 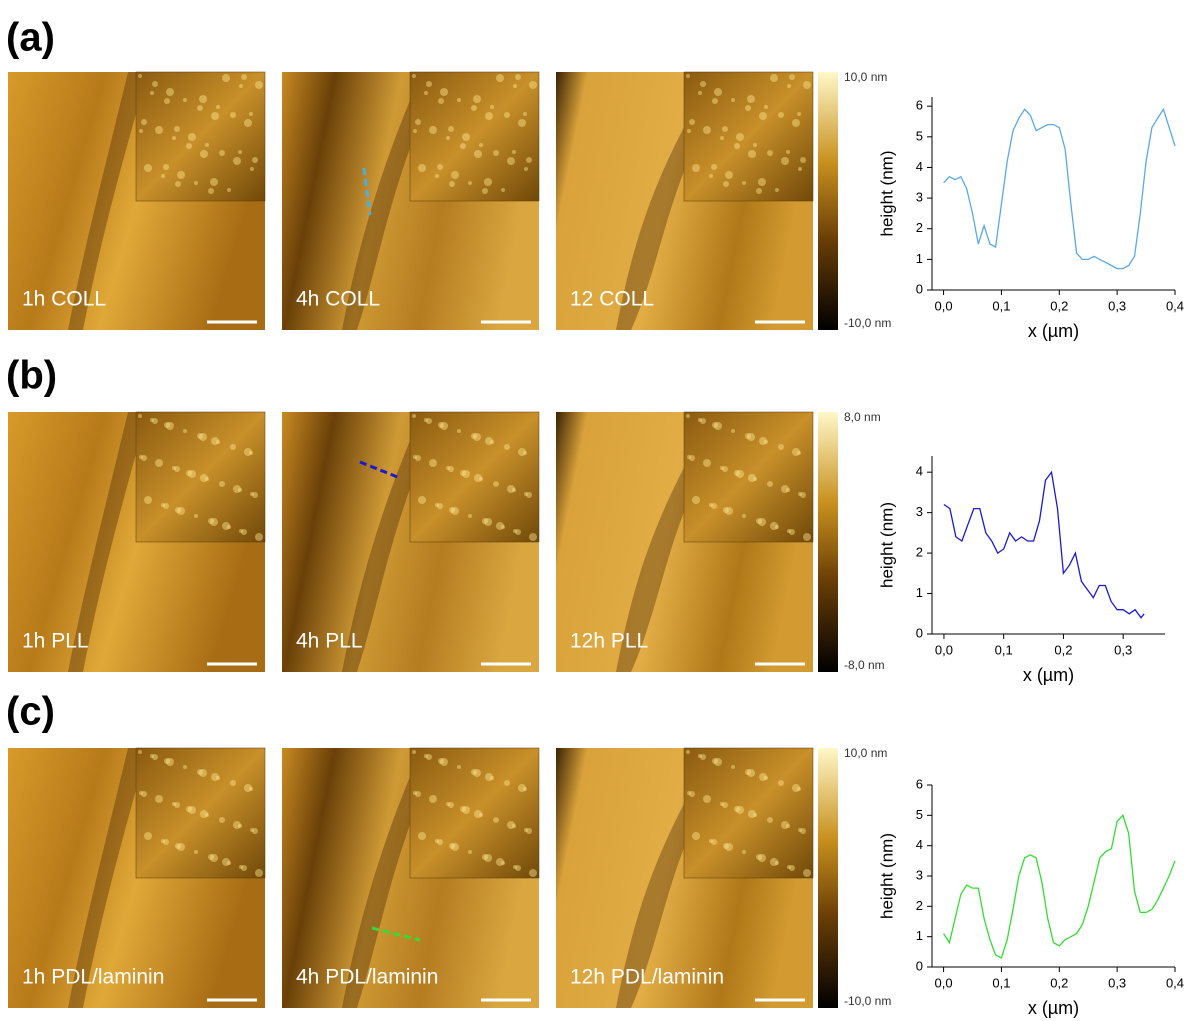 I want to click on colorbar-min: -8,0 nm, so click(x=864, y=665).